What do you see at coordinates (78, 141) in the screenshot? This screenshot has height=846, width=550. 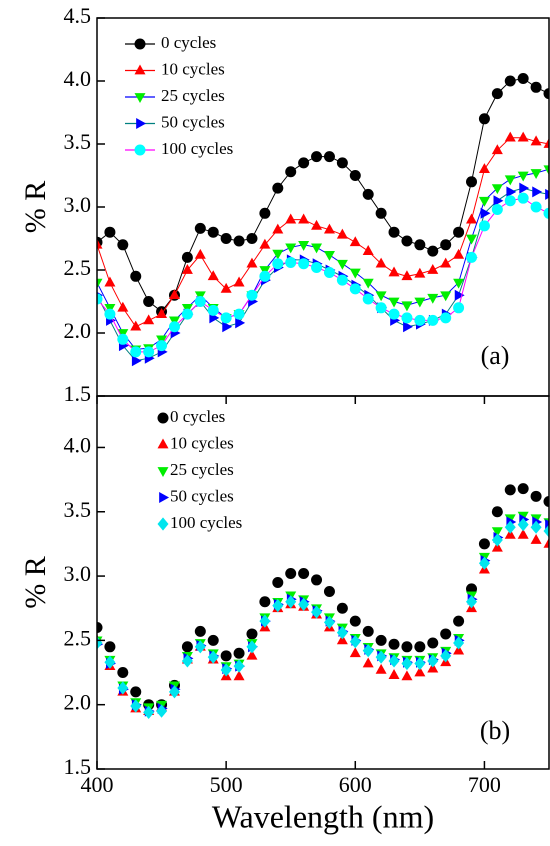 I see `y-tick-label: 3.5` at bounding box center [78, 141].